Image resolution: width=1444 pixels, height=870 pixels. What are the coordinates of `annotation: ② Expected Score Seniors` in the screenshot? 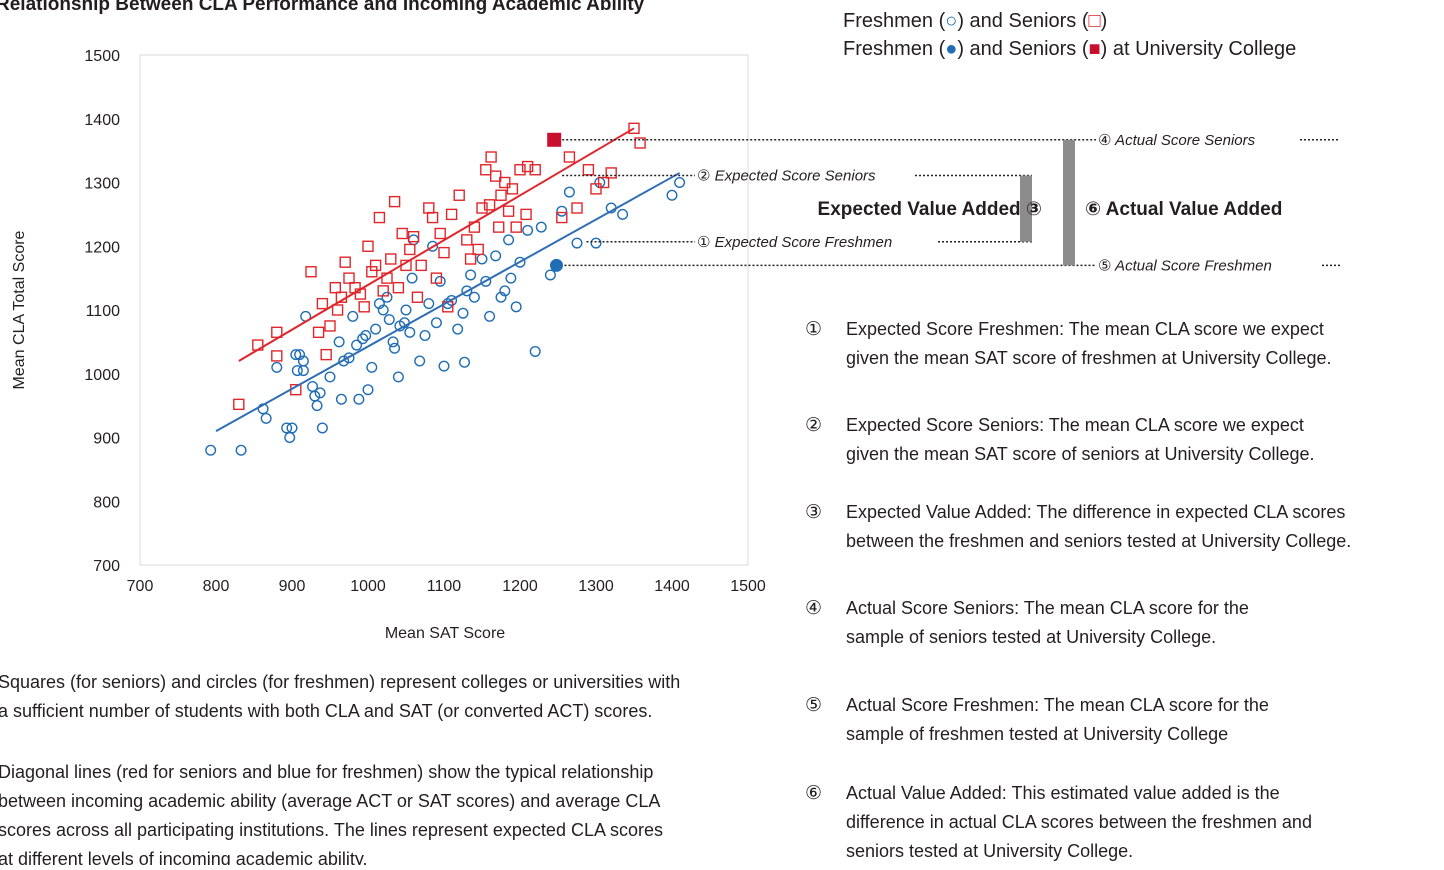 It's located at (786, 175).